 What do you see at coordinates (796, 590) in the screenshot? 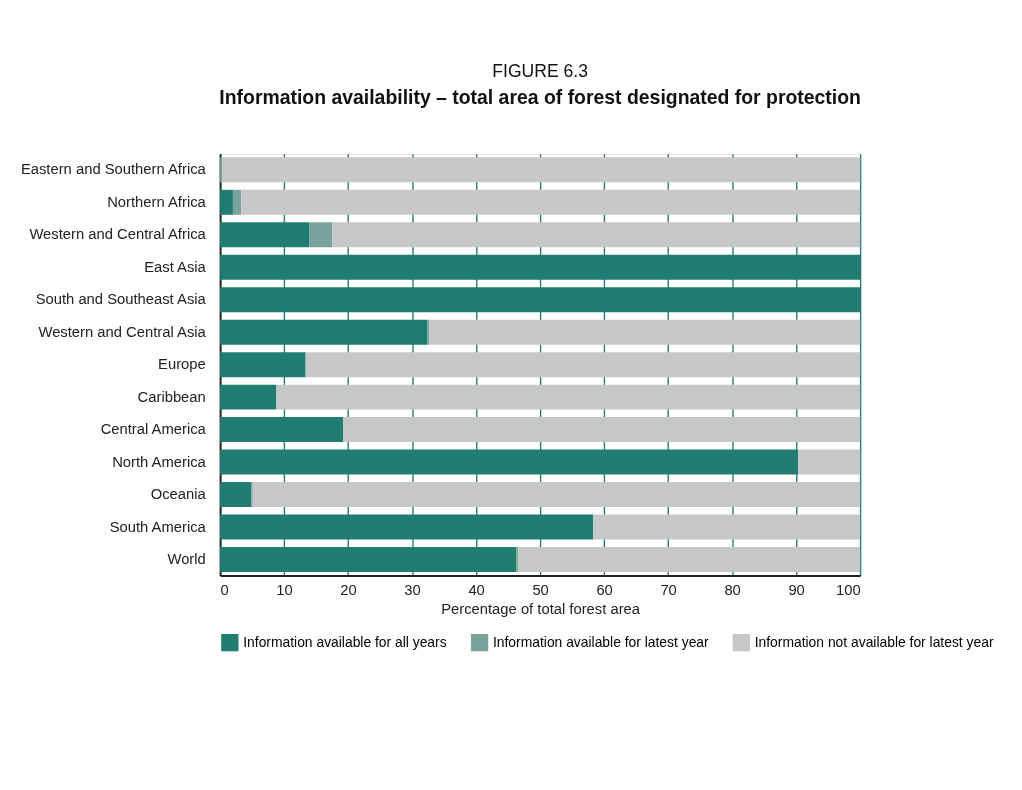
I see `x-tick-label: 90` at bounding box center [796, 590].